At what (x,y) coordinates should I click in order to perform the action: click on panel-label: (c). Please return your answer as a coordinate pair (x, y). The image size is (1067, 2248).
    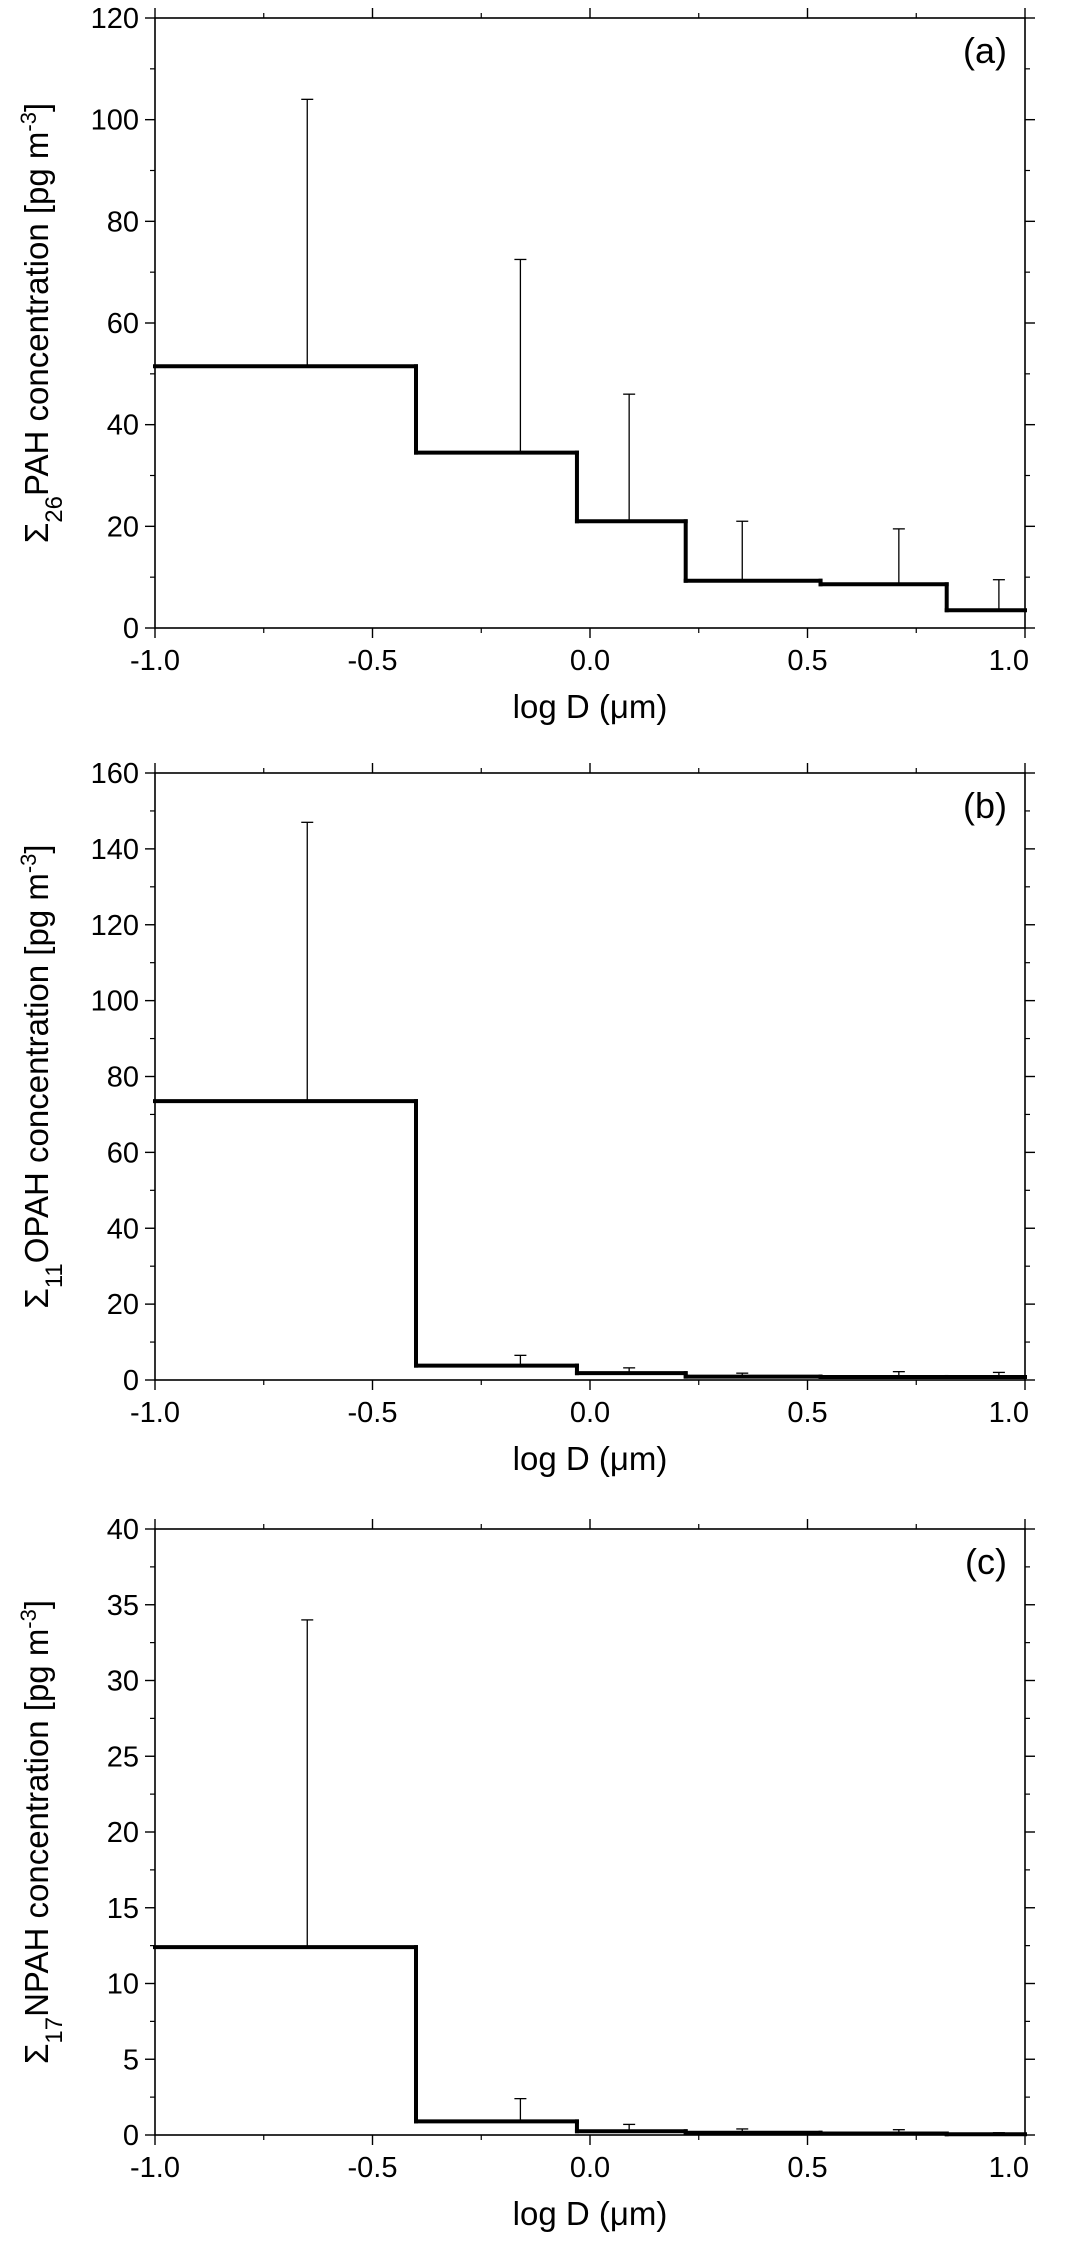
    Looking at the image, I should click on (986, 1561).